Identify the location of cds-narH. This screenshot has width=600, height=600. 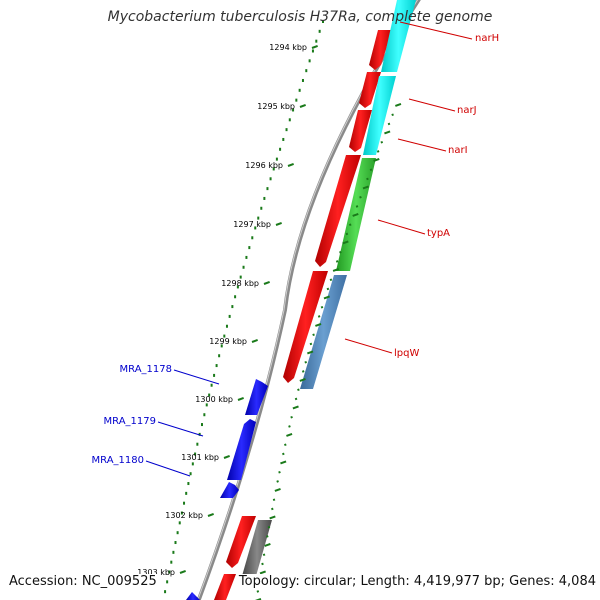
(380, 50).